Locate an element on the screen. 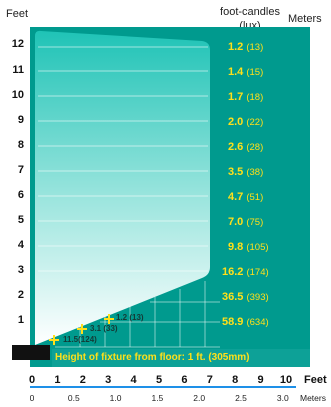 Image resolution: width=331 pixels, height=407 pixels. footcandle-value: 3.5 is located at coordinates (236, 172).